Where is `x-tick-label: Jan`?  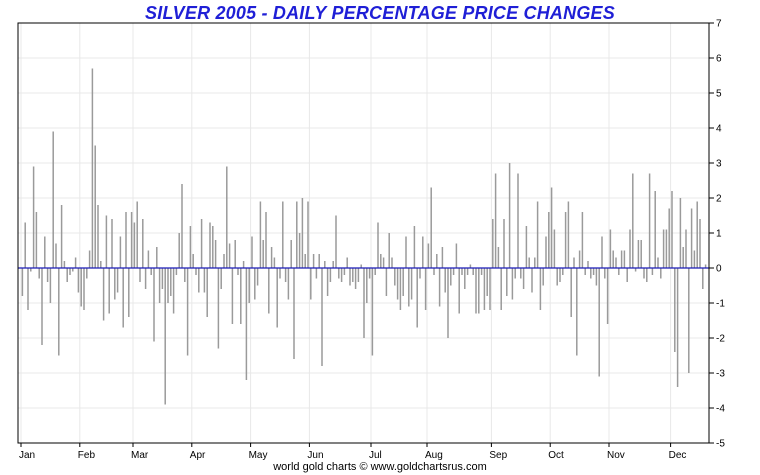 x-tick-label: Jan is located at coordinates (27, 455).